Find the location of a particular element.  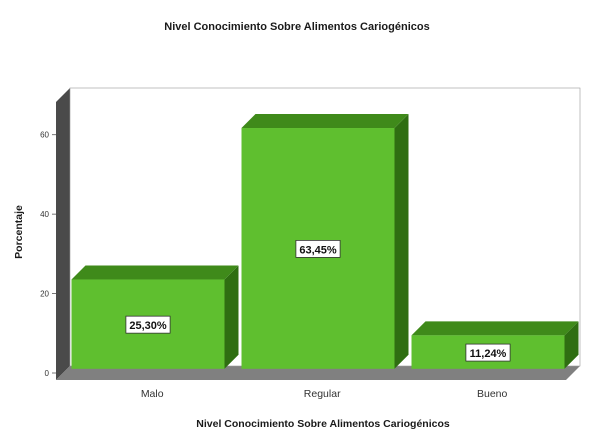

data-label: 11,24% is located at coordinates (488, 354).